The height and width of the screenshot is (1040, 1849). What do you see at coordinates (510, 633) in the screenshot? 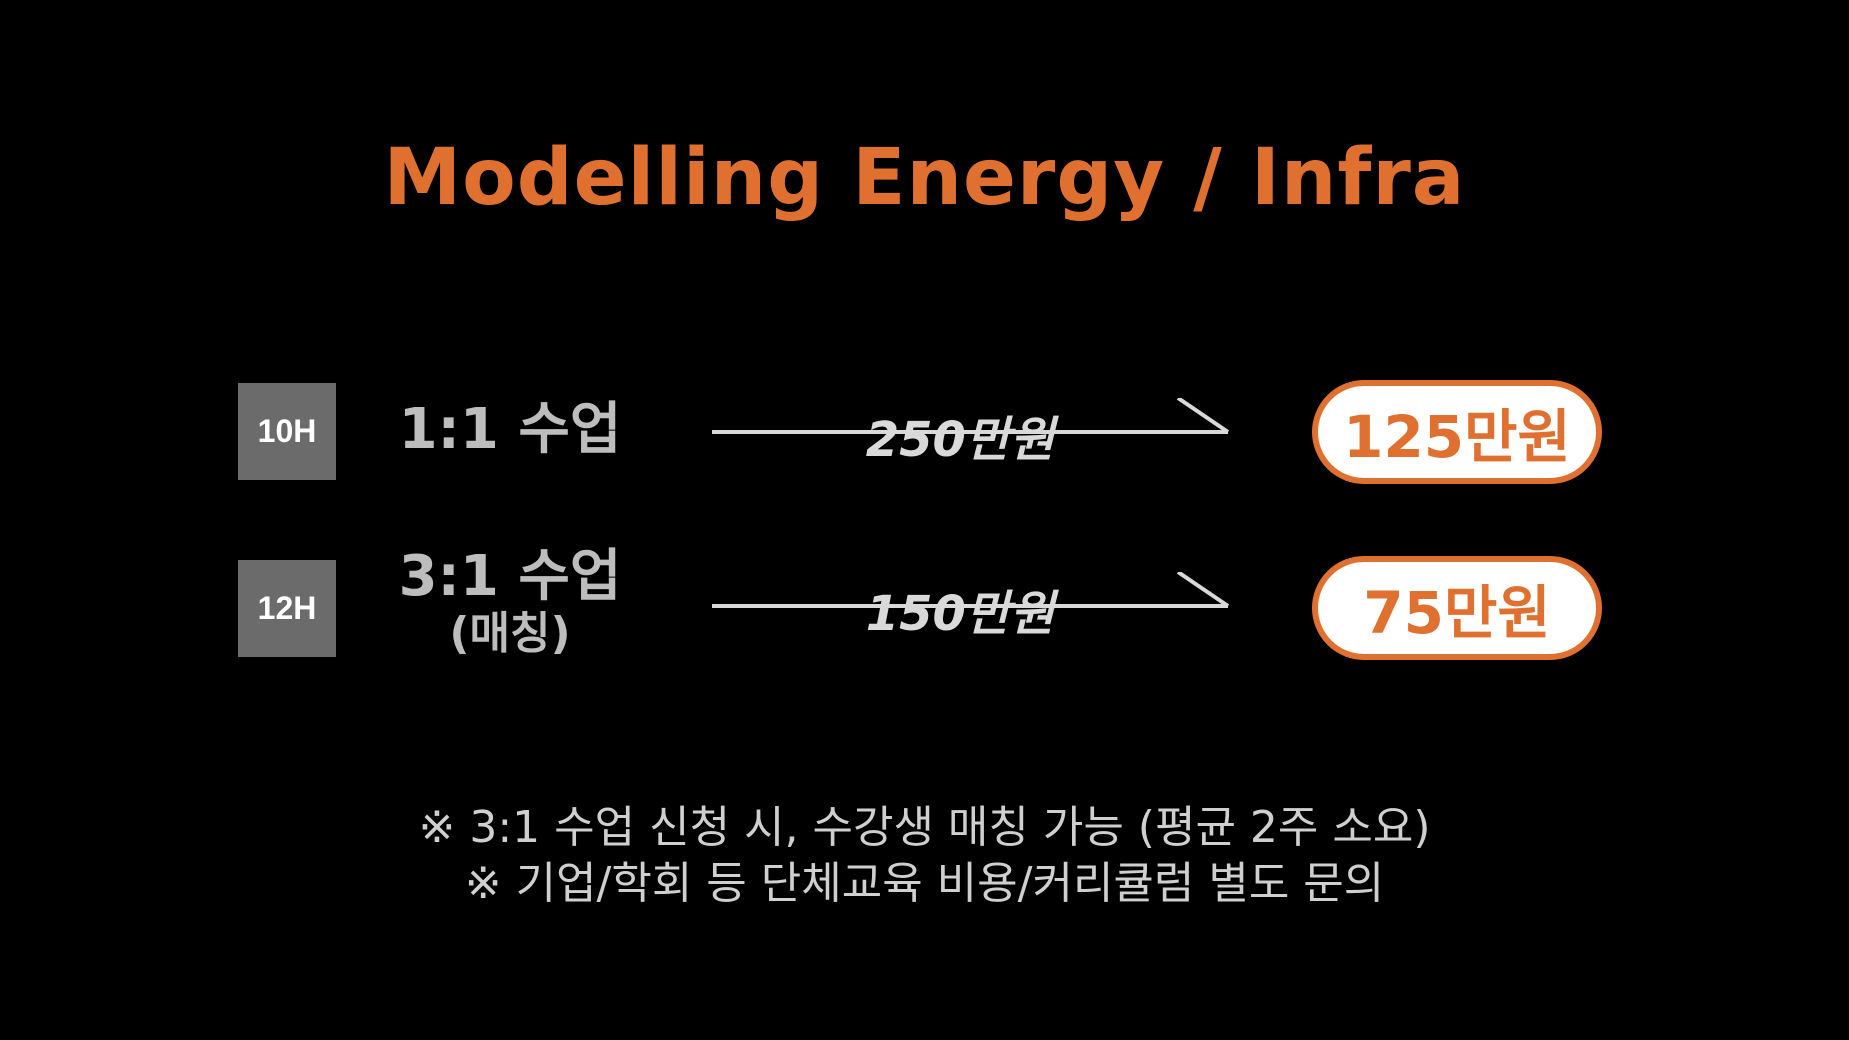
I see `course-subtitle: (매칭)` at bounding box center [510, 633].